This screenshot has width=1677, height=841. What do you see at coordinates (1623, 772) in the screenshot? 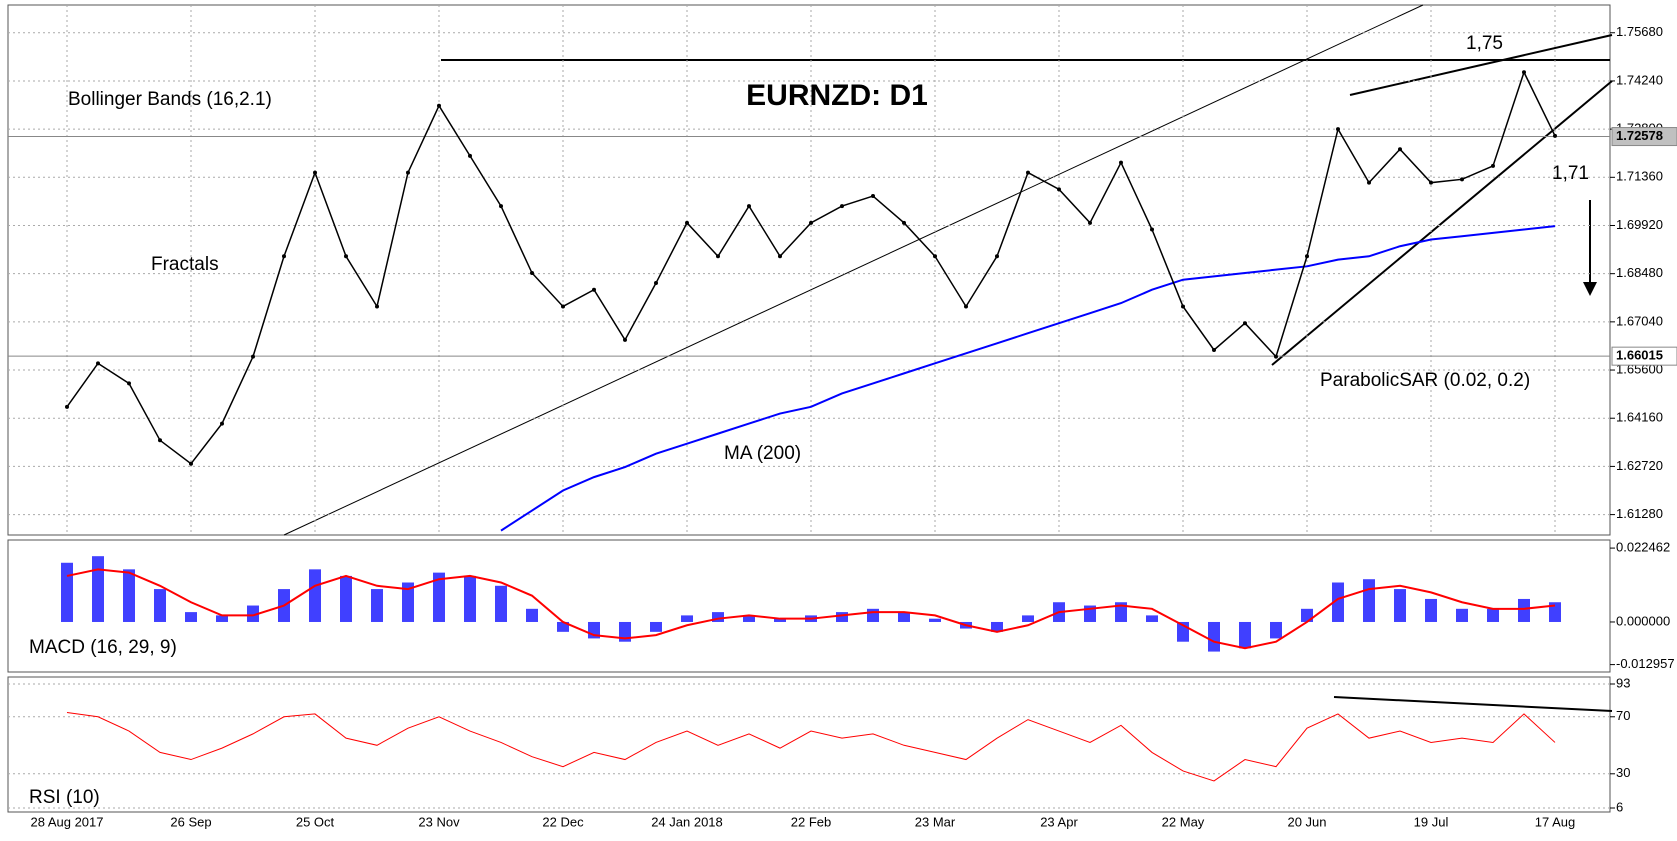
I see `y-tick-label: 30` at bounding box center [1623, 772].